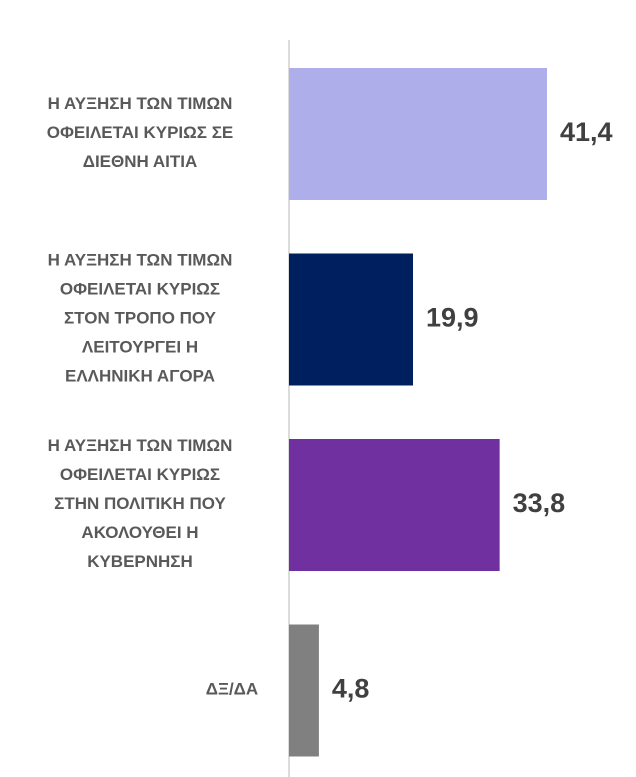 This screenshot has height=777, width=636. Describe the element at coordinates (539, 503) in the screenshot. I see `value-label: 33,8` at that location.